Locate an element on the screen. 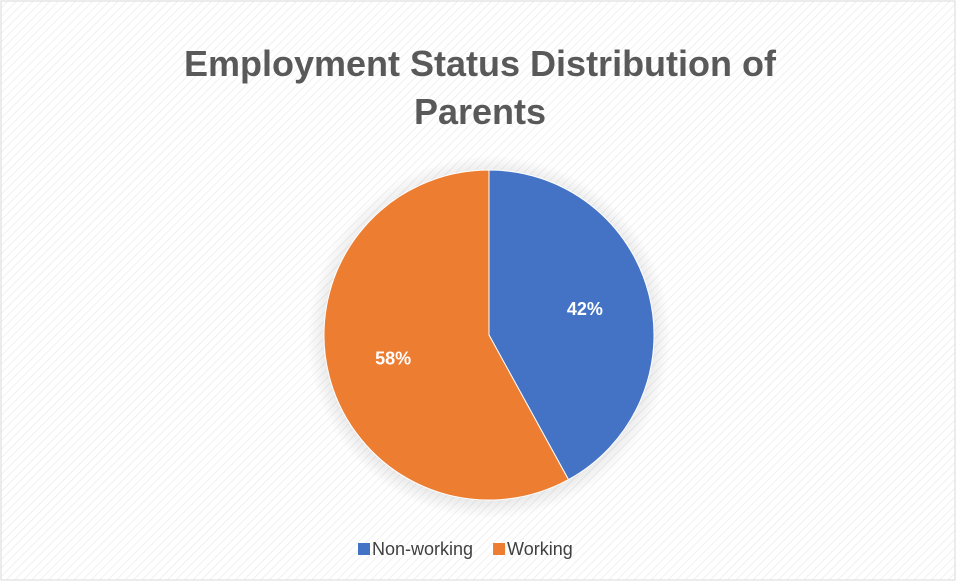  data-label: 58% is located at coordinates (393, 358).